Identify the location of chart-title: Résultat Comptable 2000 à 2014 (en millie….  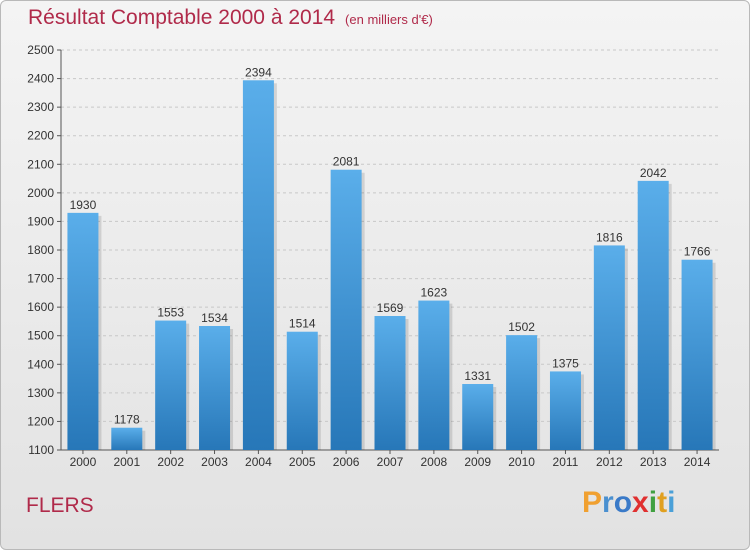
(230, 18).